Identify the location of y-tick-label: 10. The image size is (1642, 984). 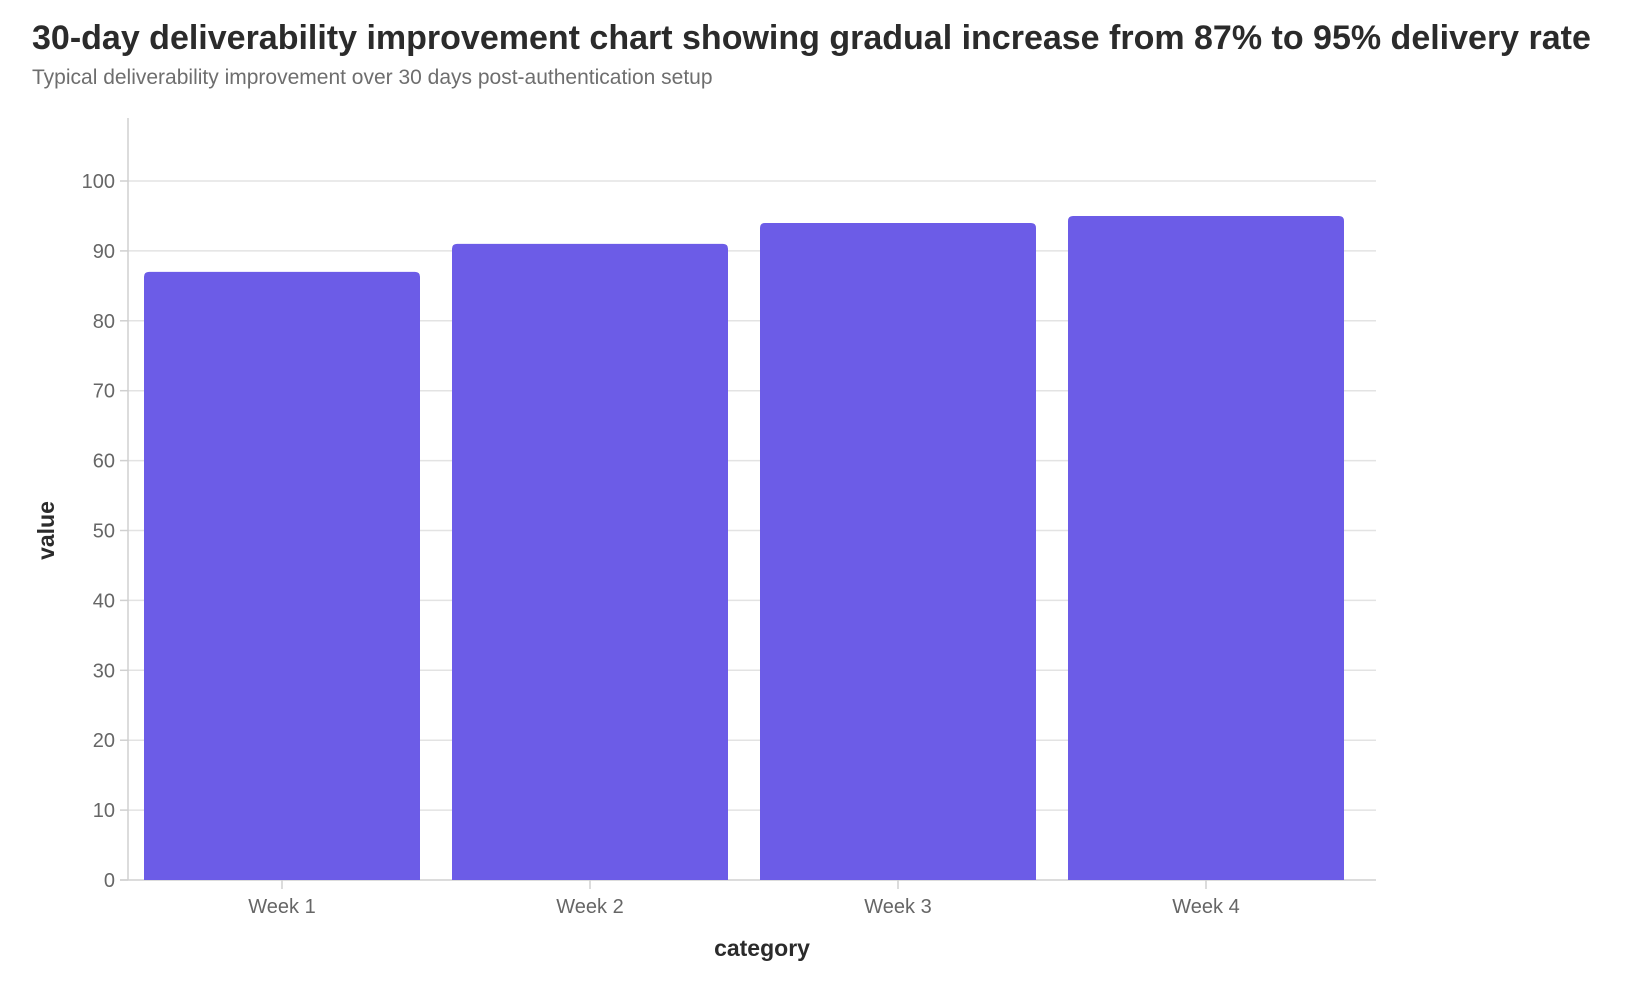
(104, 811).